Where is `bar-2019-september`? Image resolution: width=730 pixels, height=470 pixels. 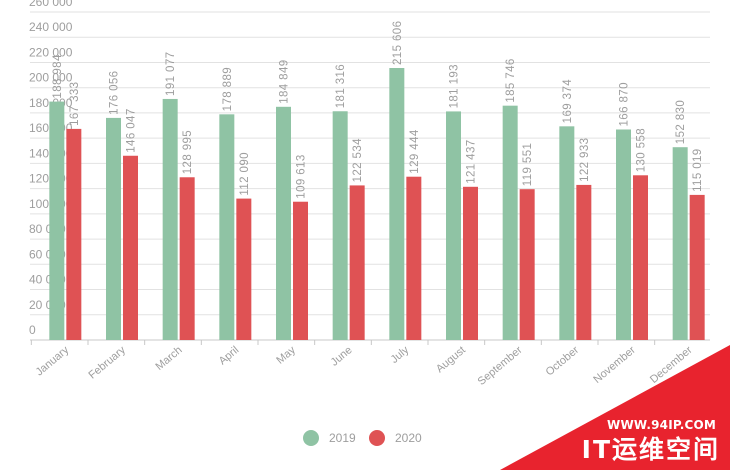
bar-2019-september is located at coordinates (510, 222).